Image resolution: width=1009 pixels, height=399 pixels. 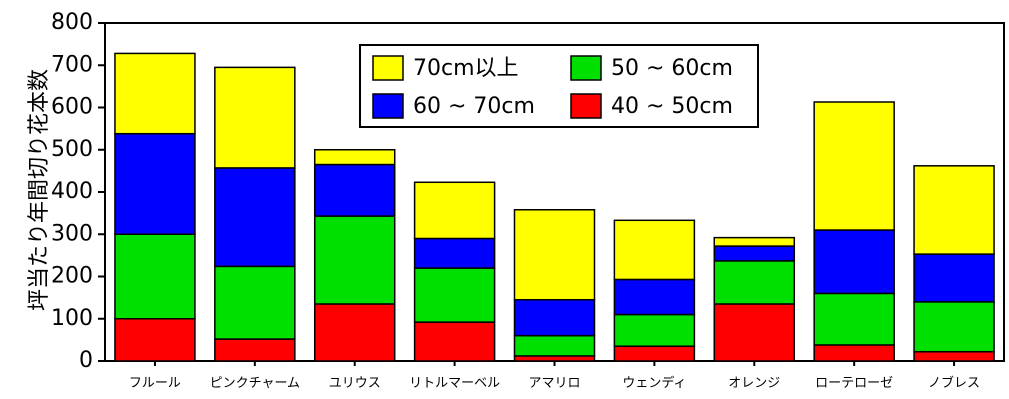 I want to click on y-tick-label: 500, so click(x=72, y=149).